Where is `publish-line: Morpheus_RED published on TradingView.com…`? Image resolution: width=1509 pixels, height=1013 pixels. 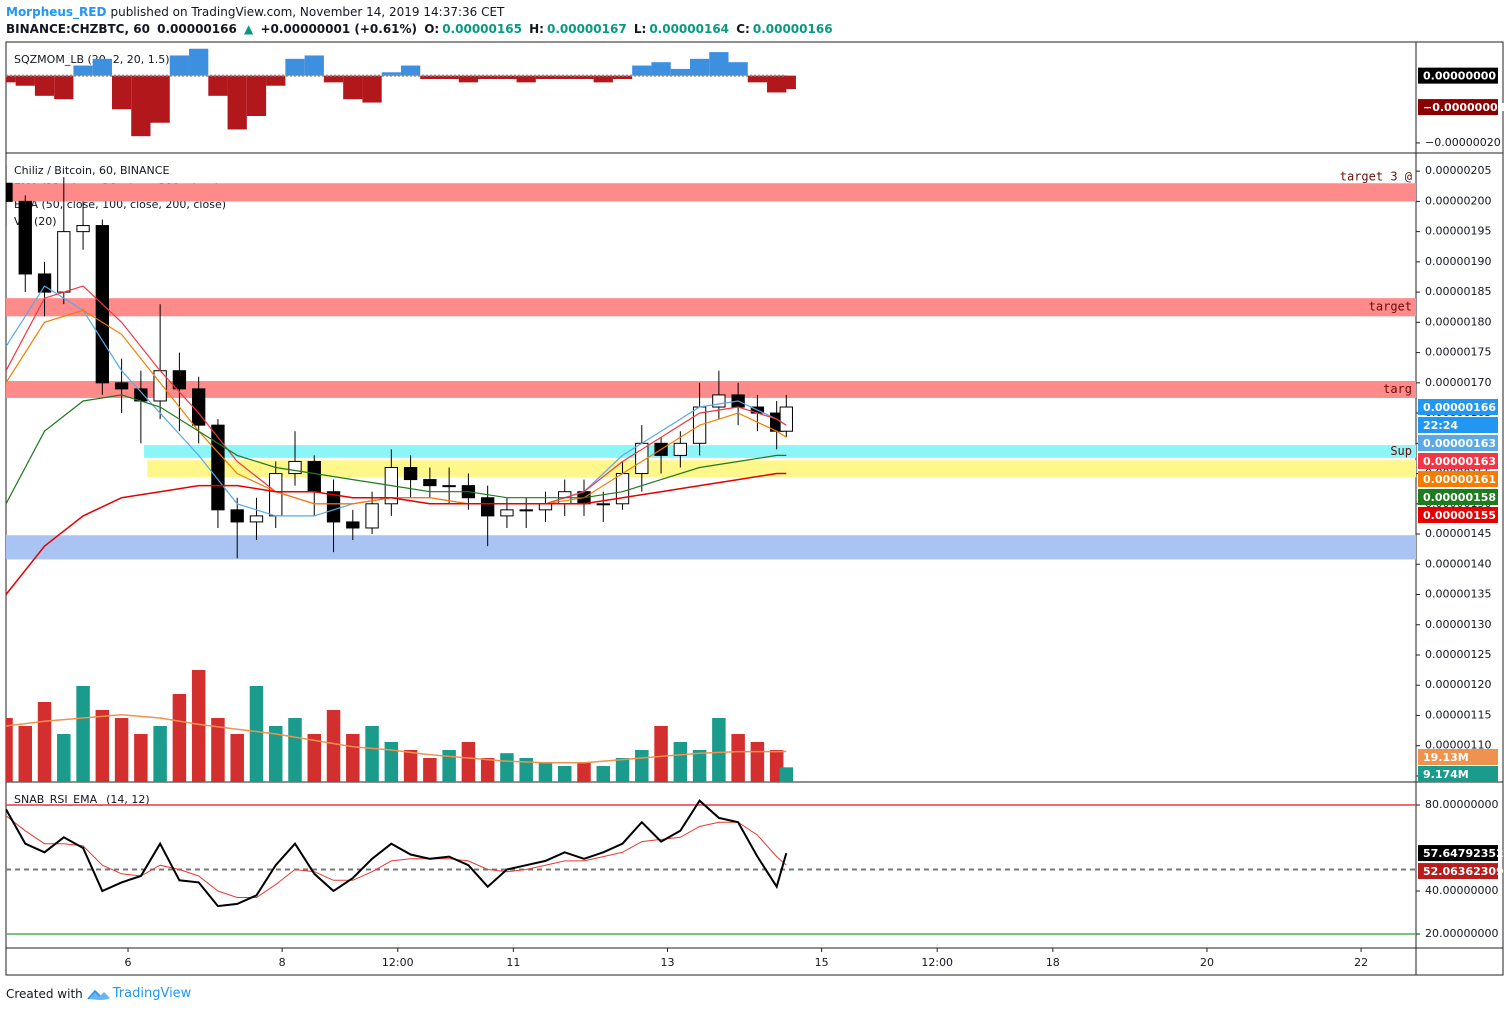
publish-line: Morpheus_RED published on TradingView.com… is located at coordinates (421, 12).